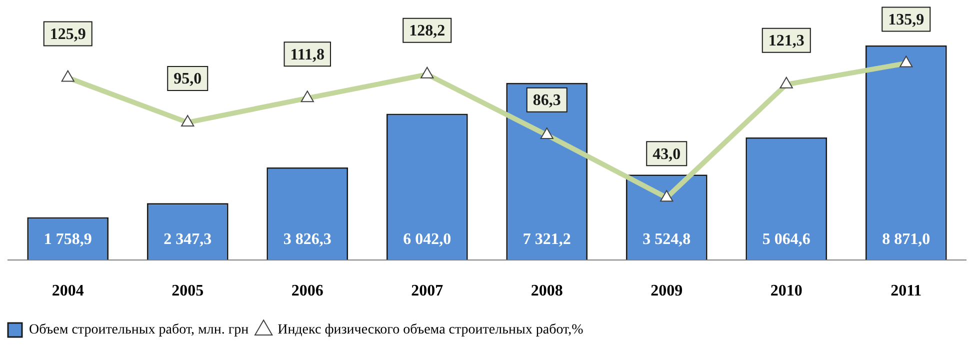 This screenshot has width=974, height=347. I want to click on data-label: 1 758,9, so click(68, 239).